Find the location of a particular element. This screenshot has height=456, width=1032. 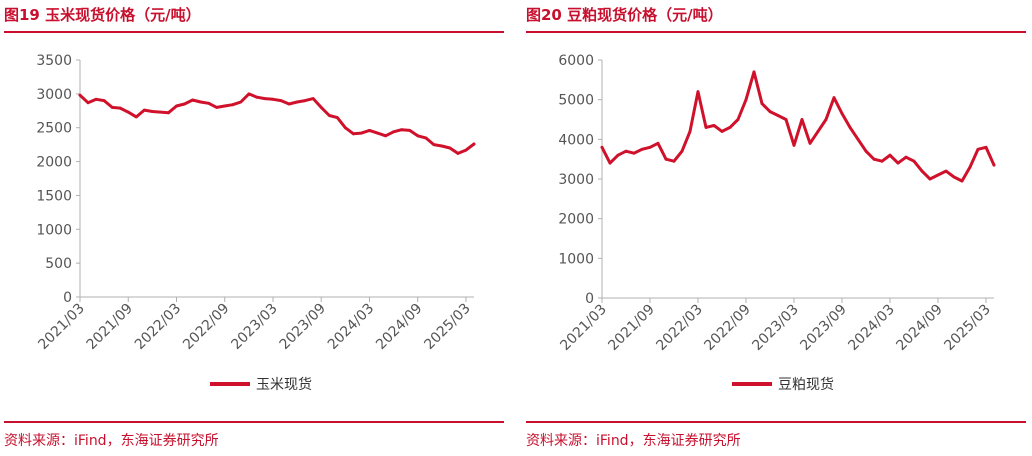

x-tick-label: 2024/03 is located at coordinates (871, 328).